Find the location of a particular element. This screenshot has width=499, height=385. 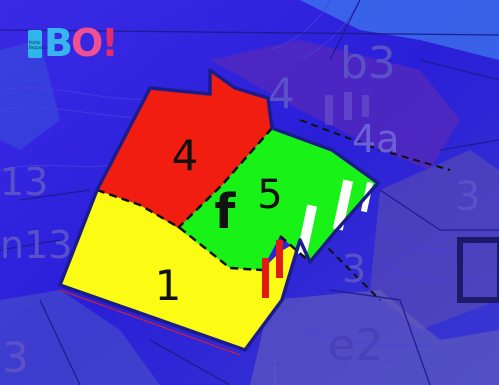

terrain-area-right is located at coordinates (434, 240).